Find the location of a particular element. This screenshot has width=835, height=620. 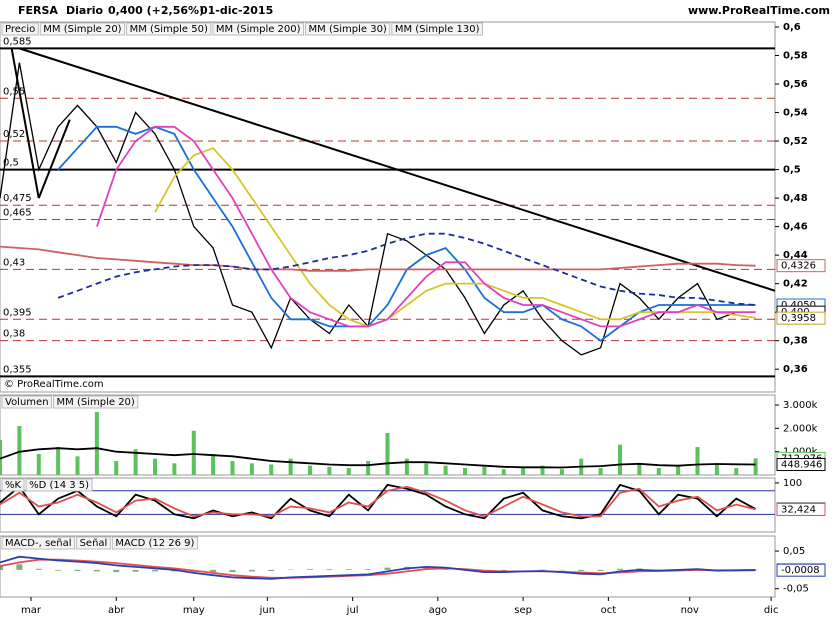

x-tick-label: may is located at coordinates (194, 610).